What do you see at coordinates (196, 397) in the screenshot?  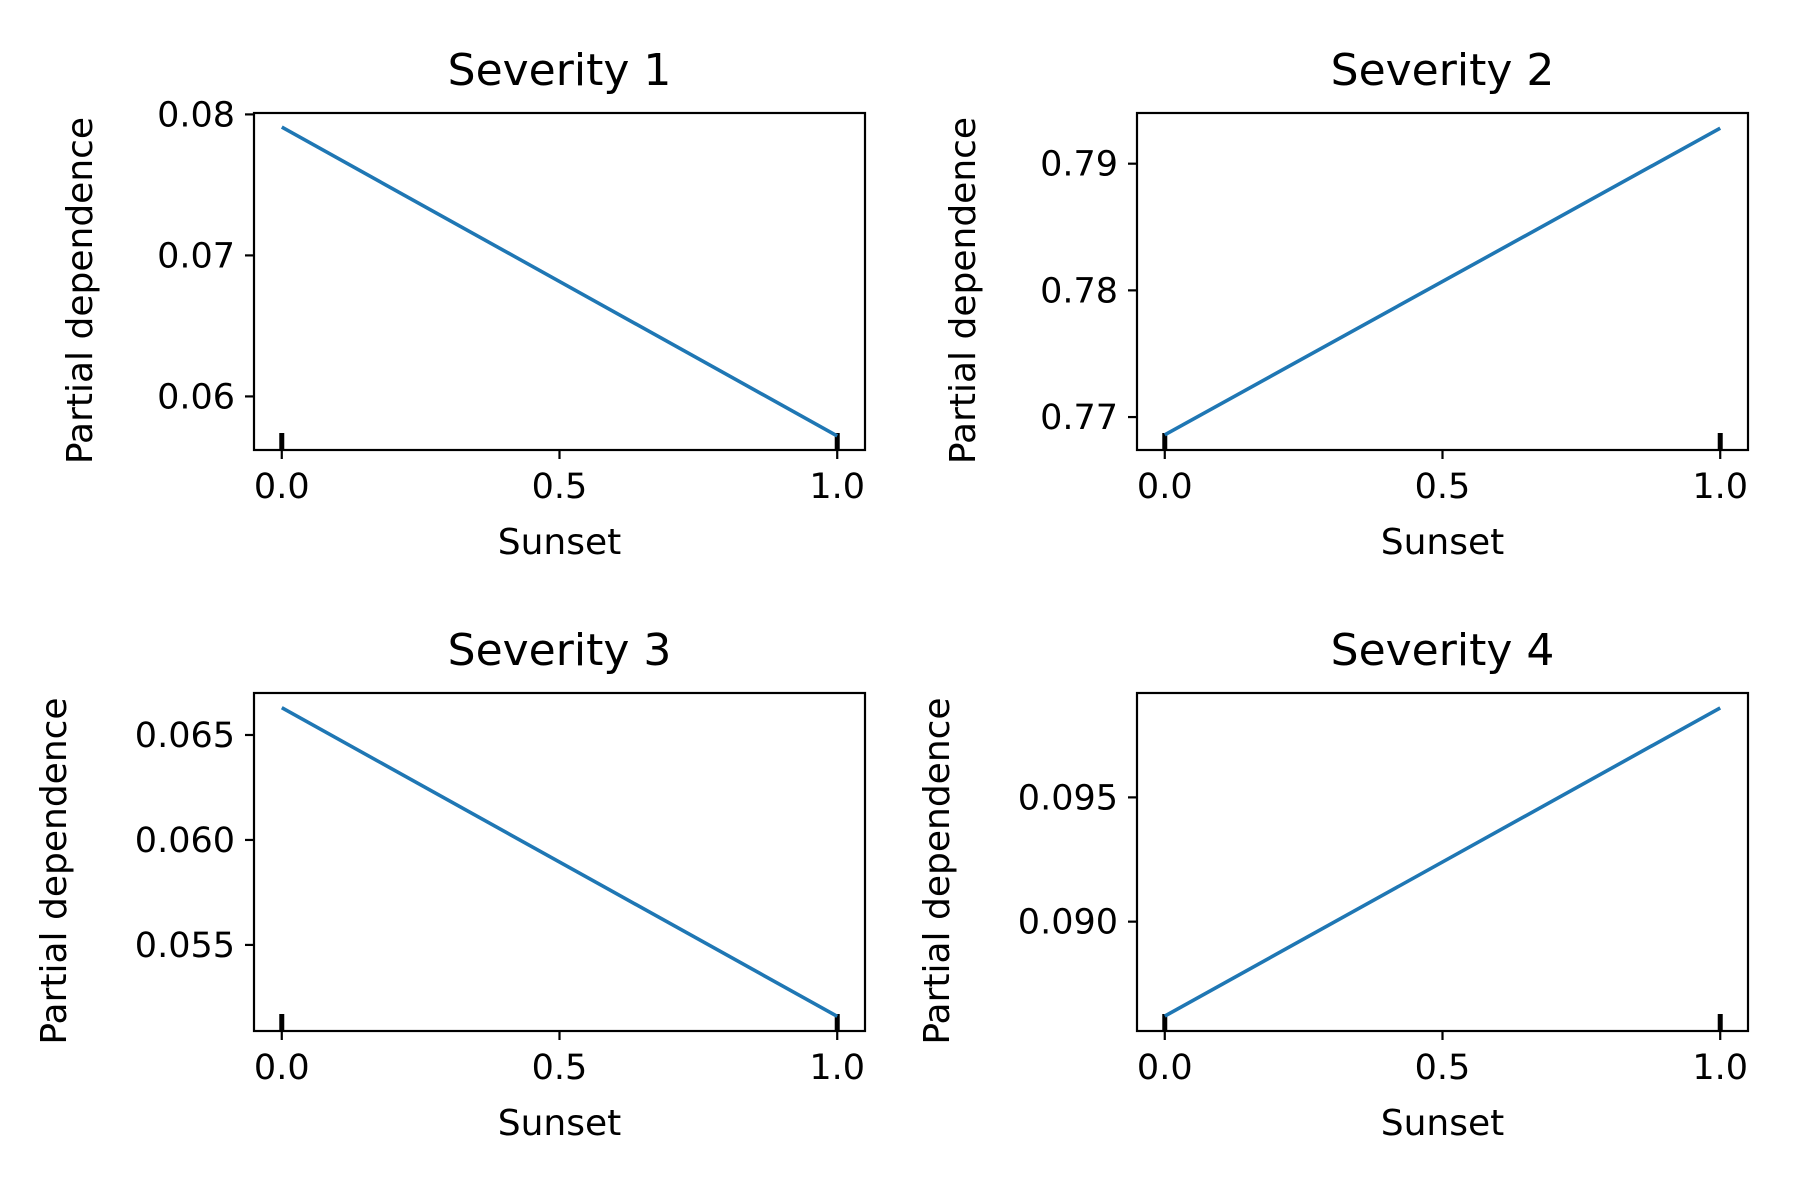 I see `y-tick-label: 0.06` at bounding box center [196, 397].